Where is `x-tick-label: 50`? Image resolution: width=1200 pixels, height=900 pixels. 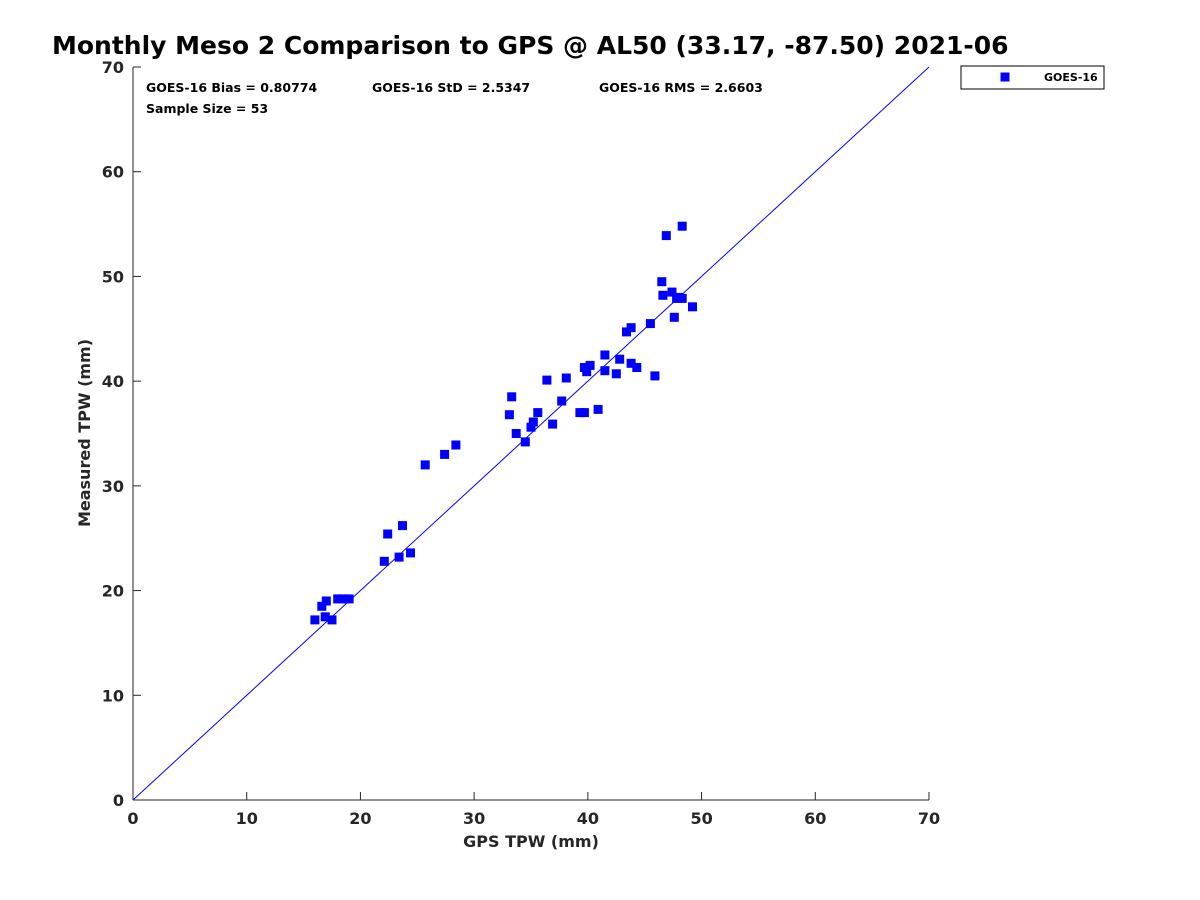 x-tick-label: 50 is located at coordinates (701, 818).